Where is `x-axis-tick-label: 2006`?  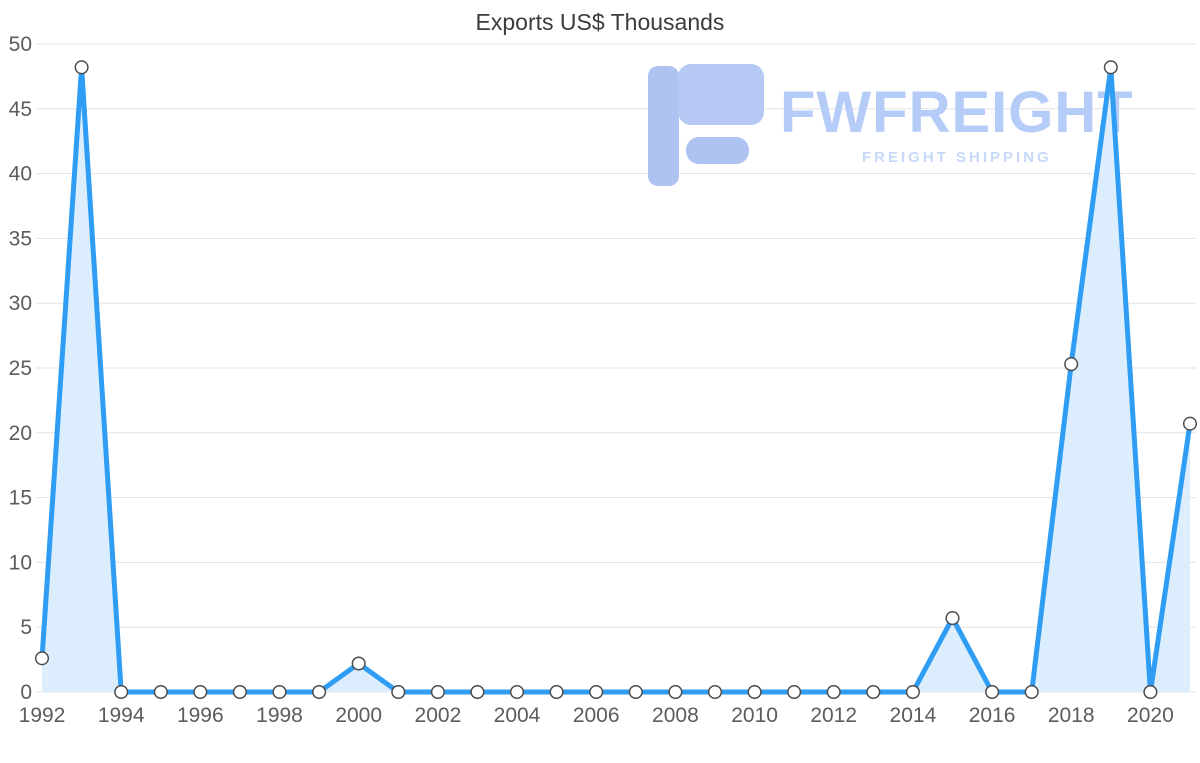 x-axis-tick-label: 2006 is located at coordinates (596, 715).